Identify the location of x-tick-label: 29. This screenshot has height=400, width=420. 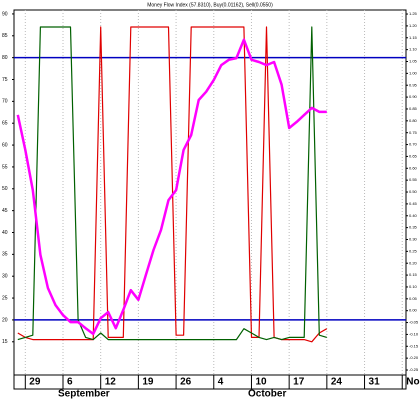
(35, 382).